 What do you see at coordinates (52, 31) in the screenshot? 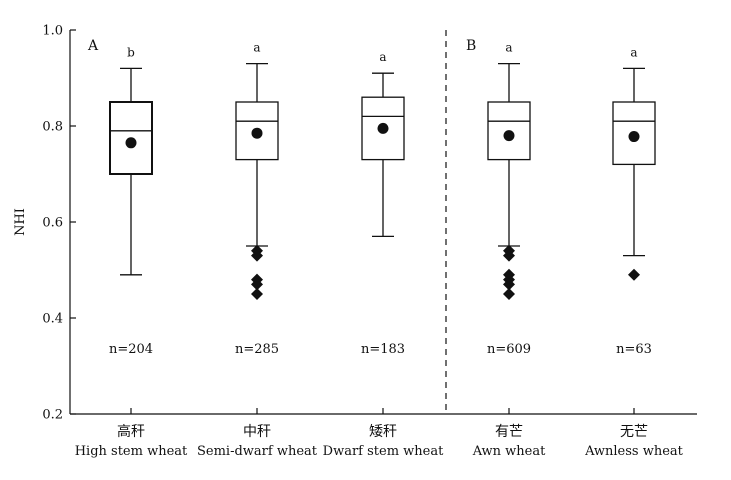
I see `y-tick-label: 1.0` at bounding box center [52, 31].